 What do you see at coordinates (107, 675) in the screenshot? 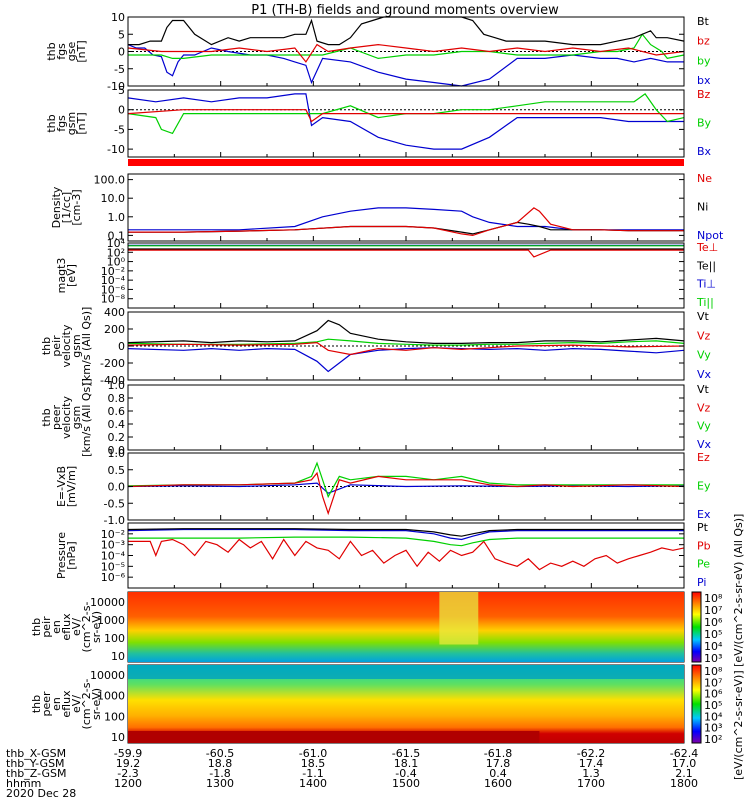
I see `y-tick-label: 10000` at bounding box center [107, 675].